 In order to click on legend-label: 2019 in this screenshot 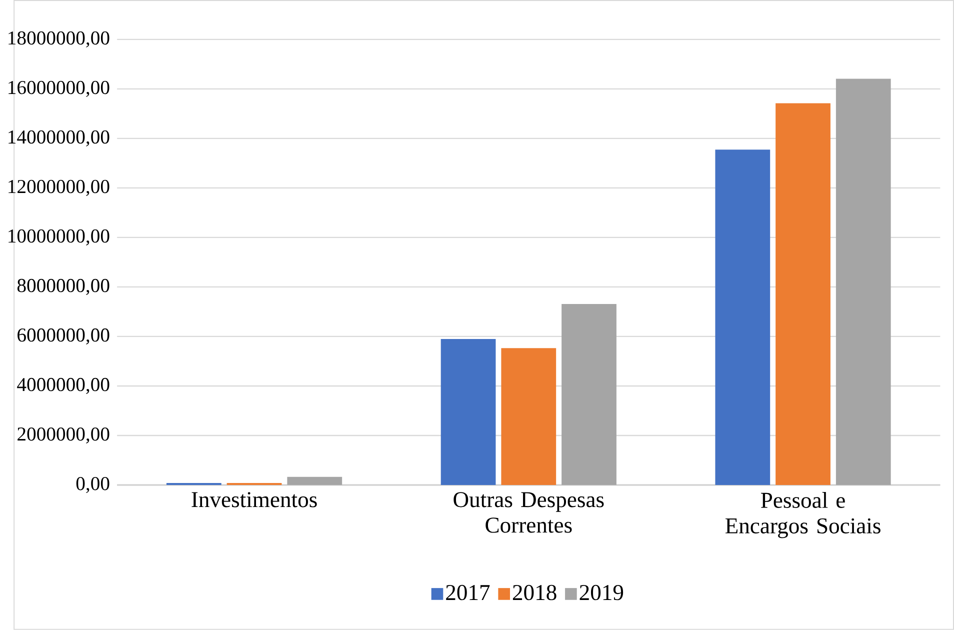, I will do `click(602, 592)`.